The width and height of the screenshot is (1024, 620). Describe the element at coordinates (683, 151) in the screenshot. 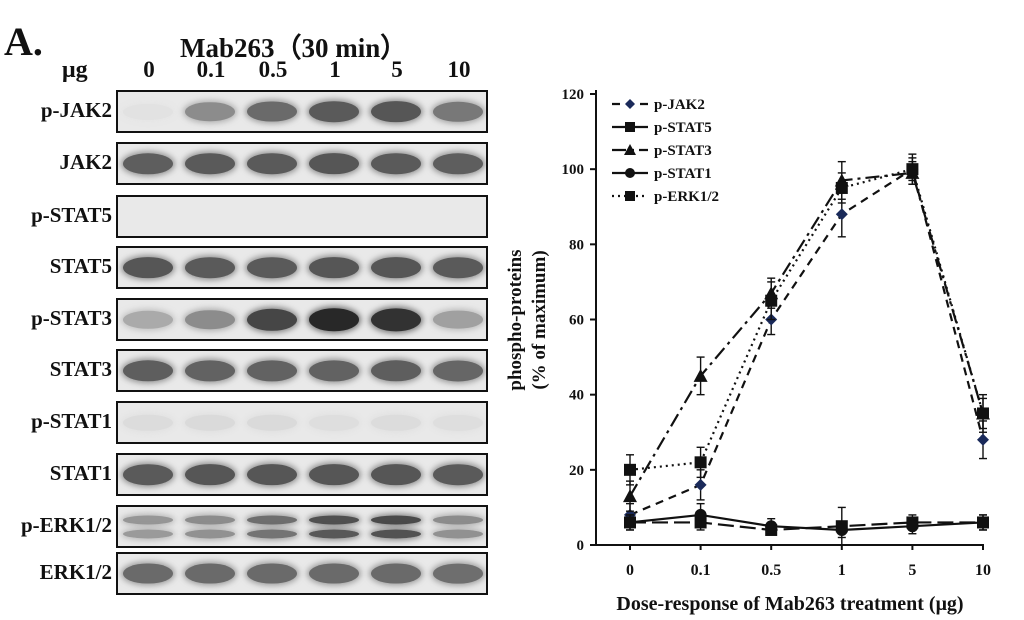

I see `legend-label: p-STAT3` at that location.